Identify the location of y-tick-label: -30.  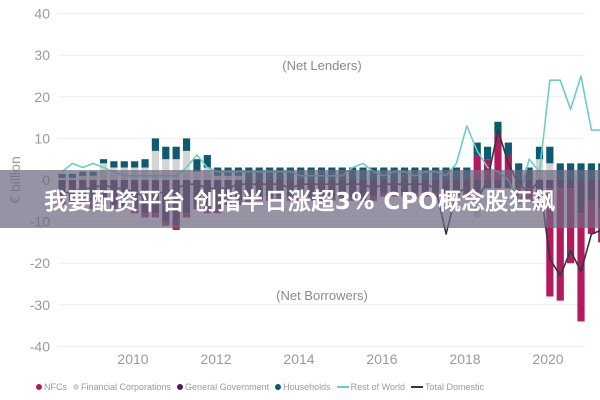
(40, 305).